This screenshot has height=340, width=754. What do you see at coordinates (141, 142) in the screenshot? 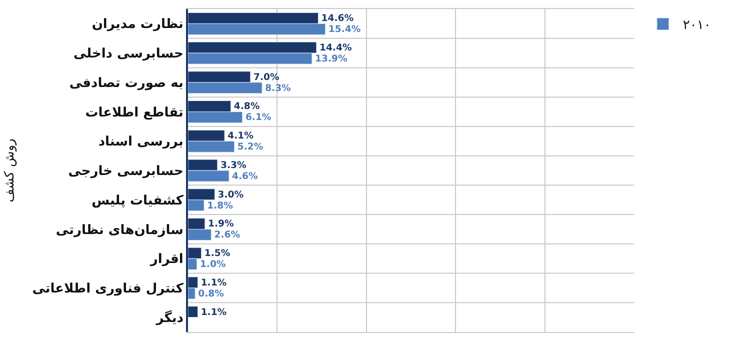
I see `y-tick-label: بررسی اسناد` at bounding box center [141, 142].